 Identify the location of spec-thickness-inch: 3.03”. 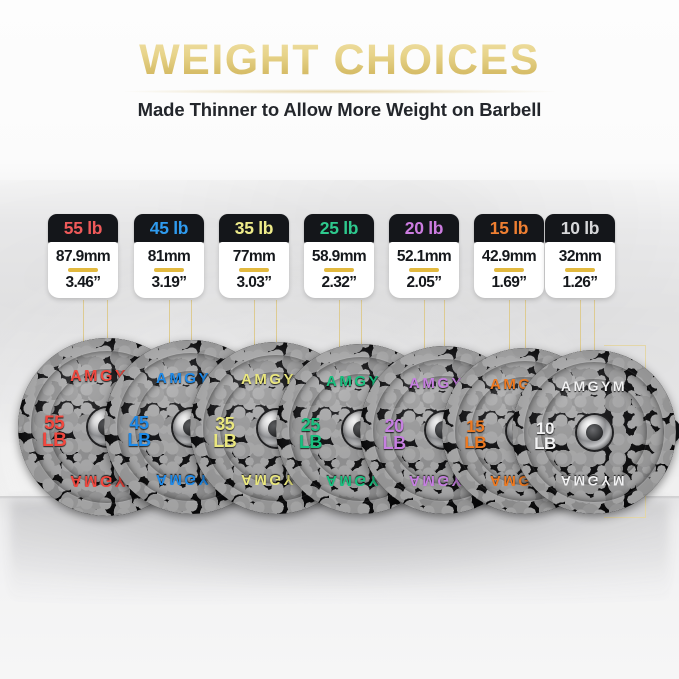
(254, 282).